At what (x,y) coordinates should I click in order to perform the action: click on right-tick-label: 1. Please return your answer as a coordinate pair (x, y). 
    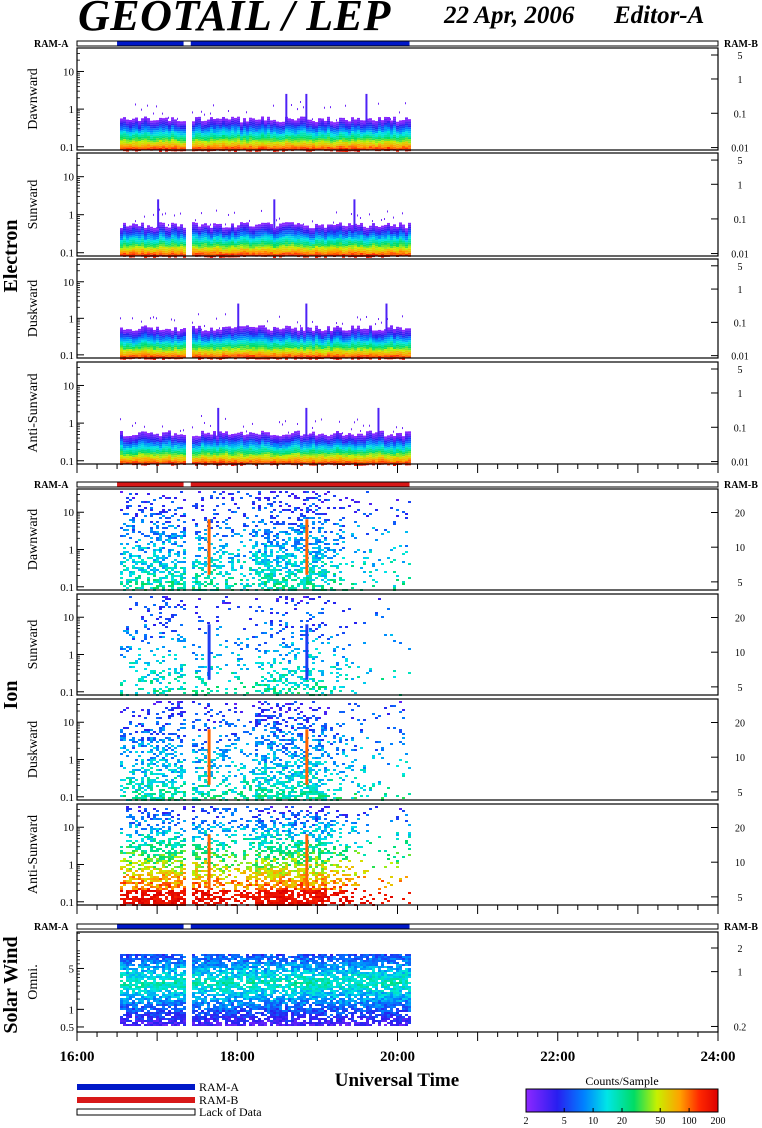
    Looking at the image, I should click on (740, 290).